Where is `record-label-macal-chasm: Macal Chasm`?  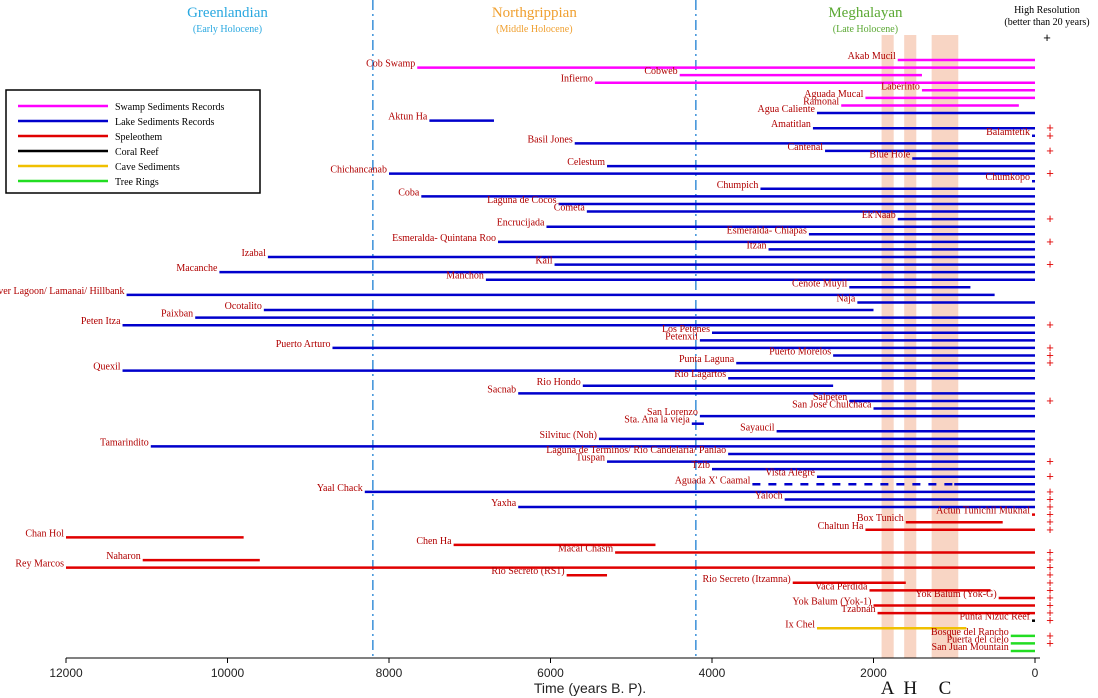 record-label-macal-chasm: Macal Chasm is located at coordinates (585, 549).